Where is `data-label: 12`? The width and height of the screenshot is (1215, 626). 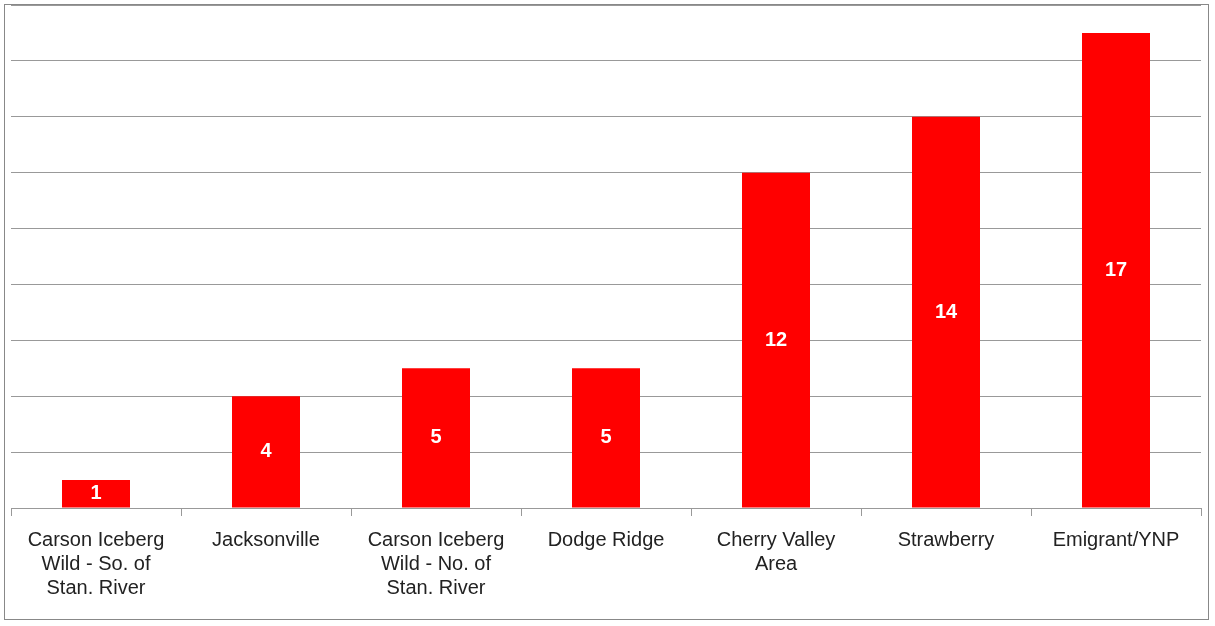
data-label: 12 is located at coordinates (776, 338).